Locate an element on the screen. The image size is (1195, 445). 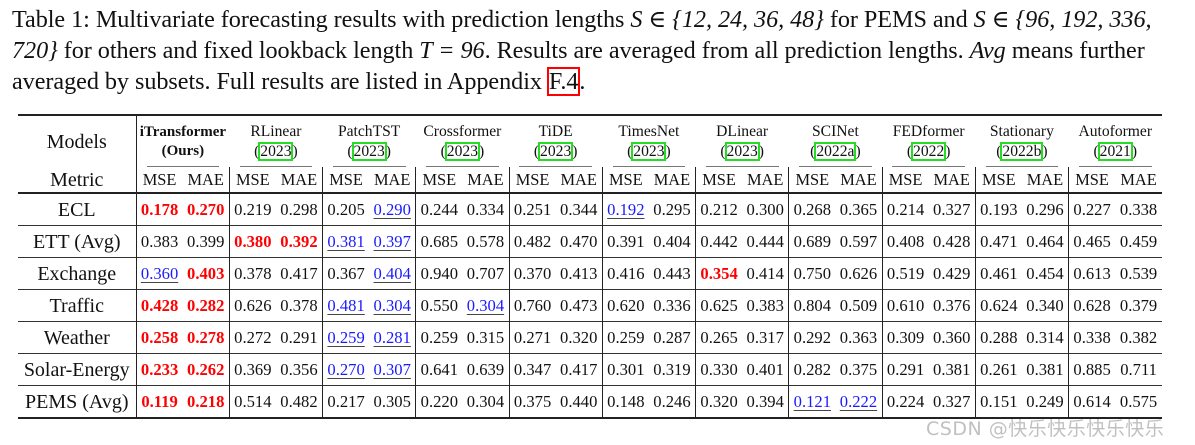
citation-year-link: 2021 is located at coordinates (1115, 151).